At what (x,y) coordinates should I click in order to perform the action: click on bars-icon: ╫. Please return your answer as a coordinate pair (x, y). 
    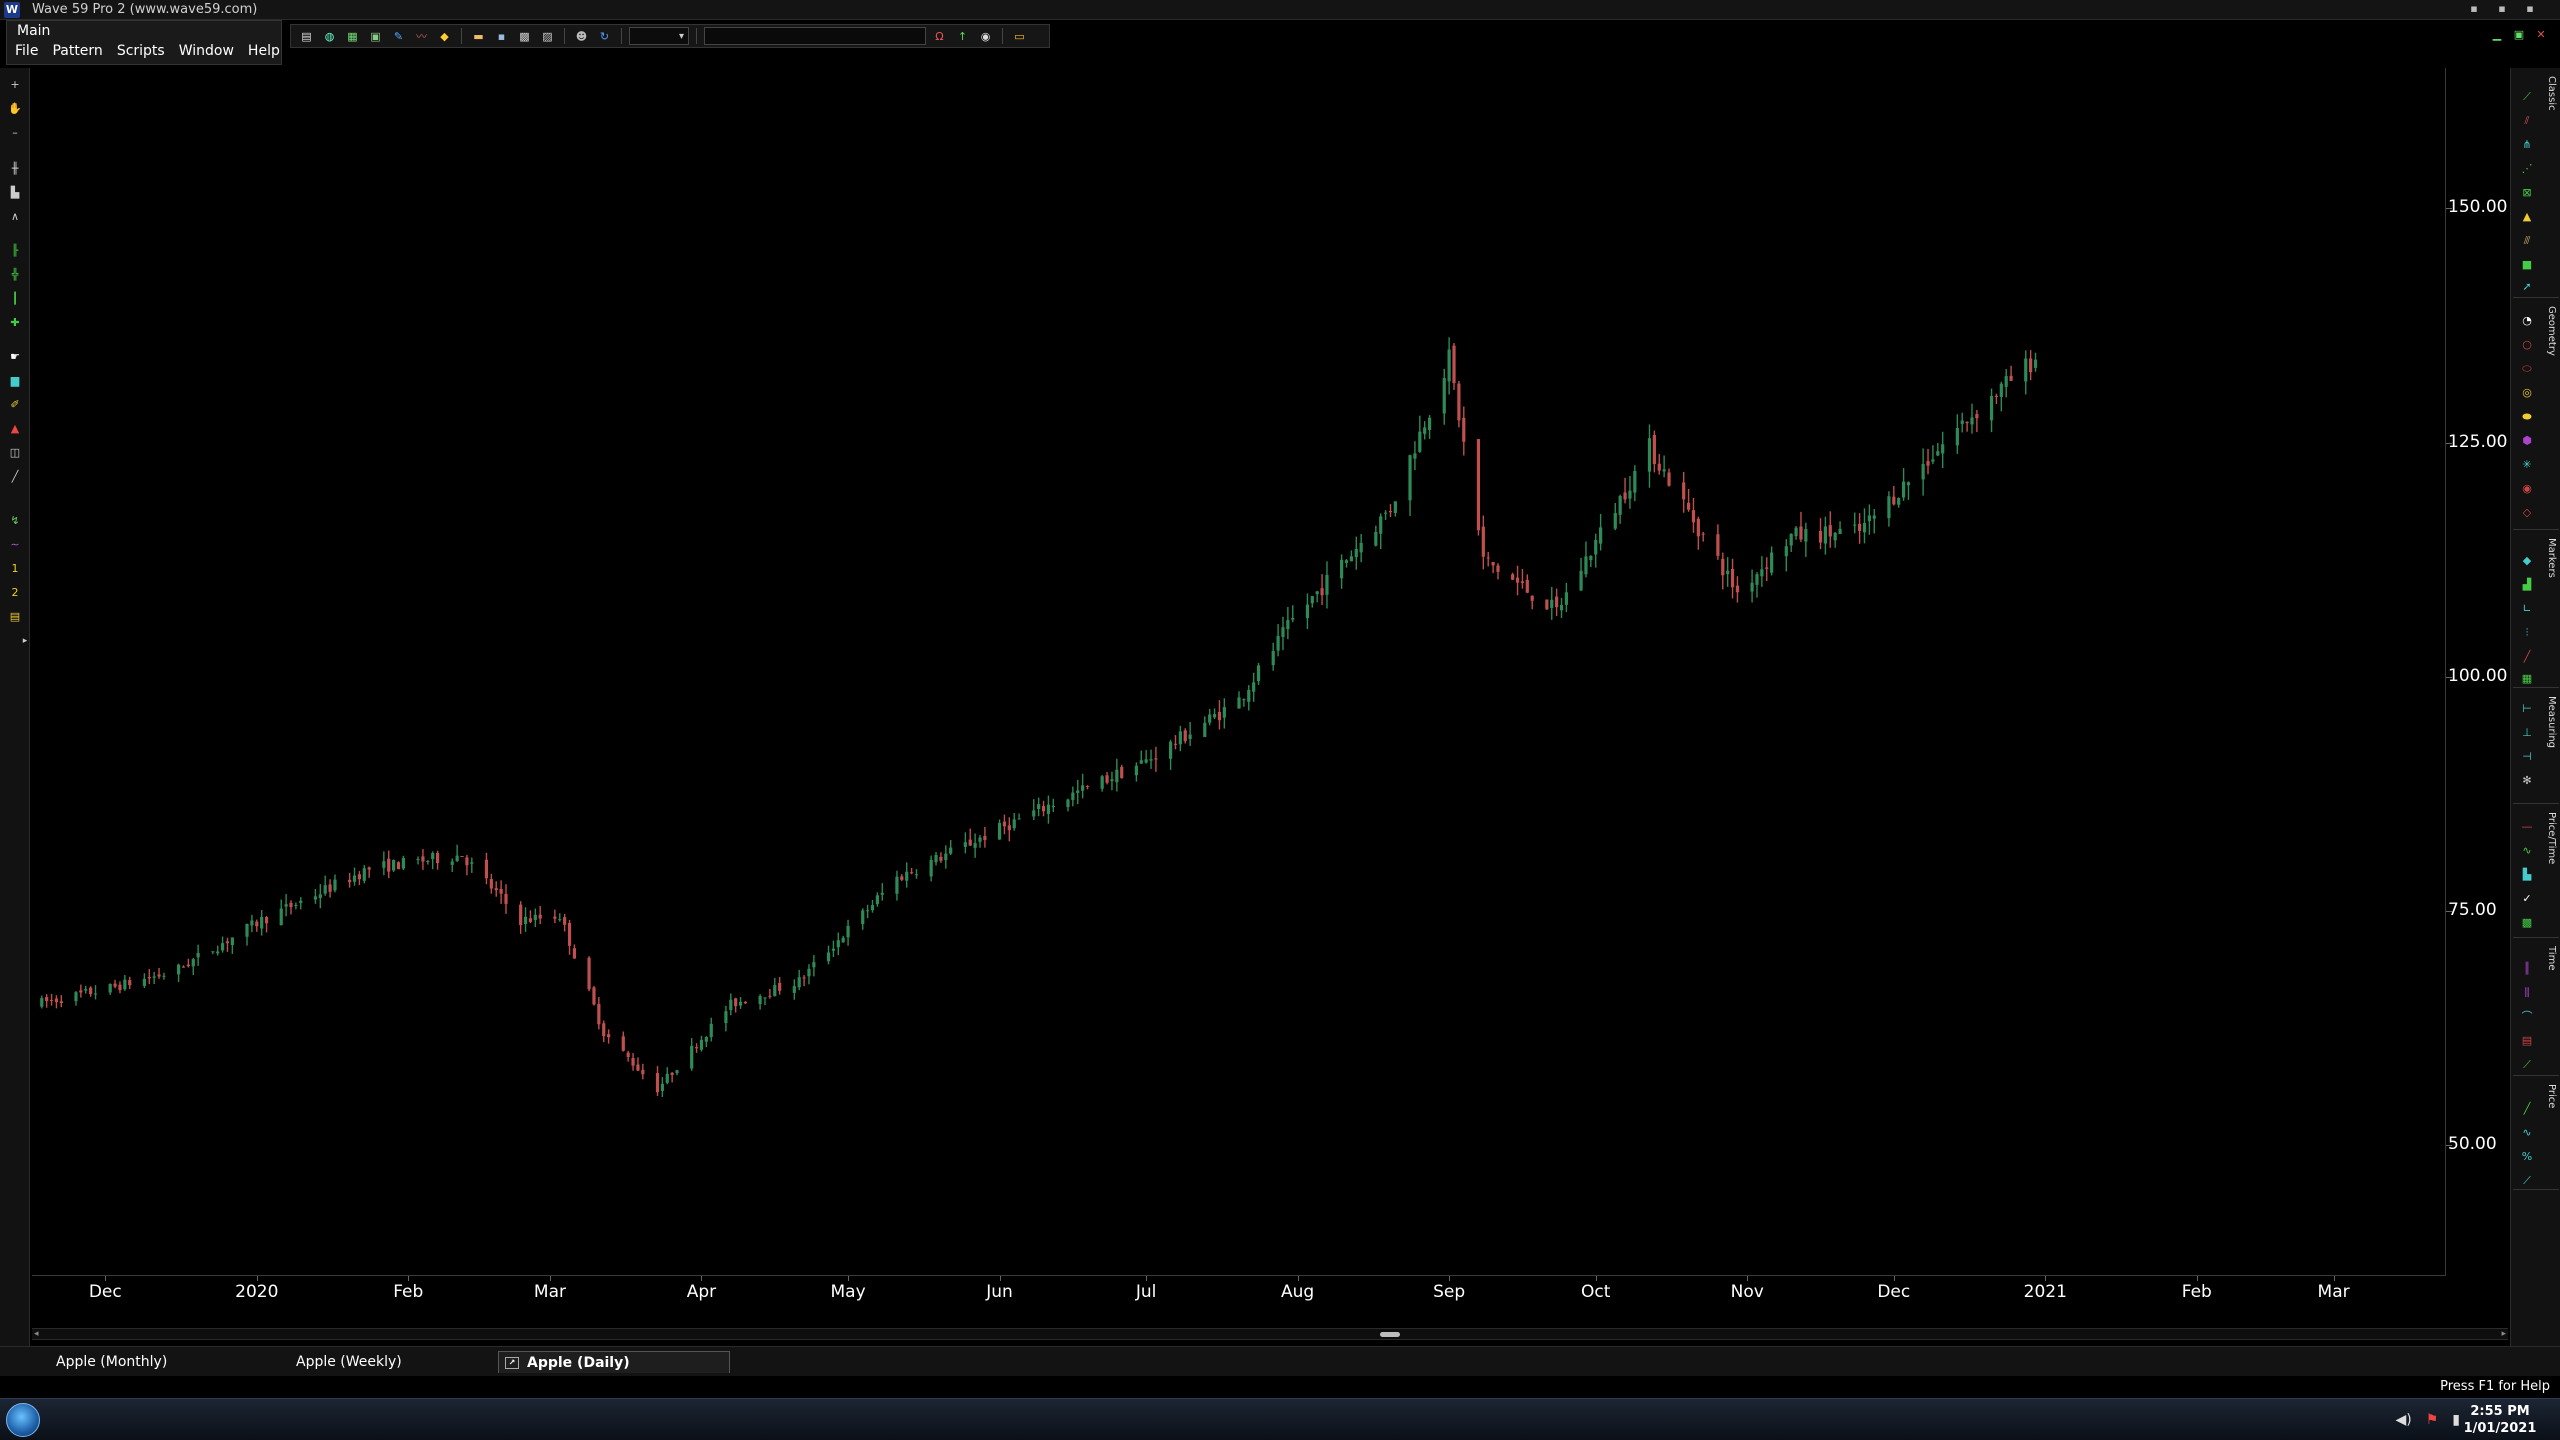
    Looking at the image, I should click on (15, 168).